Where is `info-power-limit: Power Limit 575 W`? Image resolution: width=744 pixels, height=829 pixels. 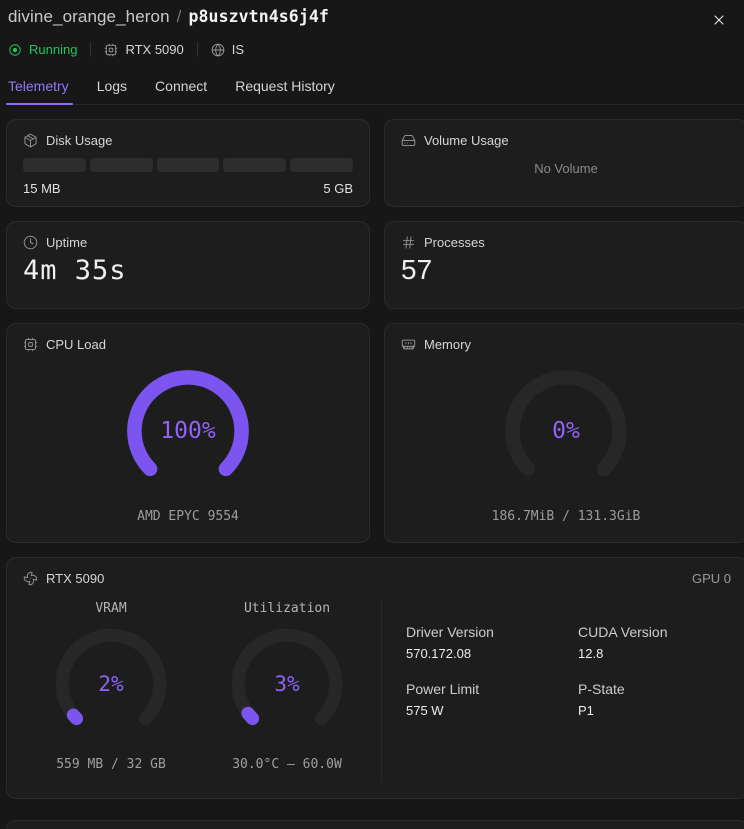 info-power-limit: Power Limit 575 W is located at coordinates (443, 699).